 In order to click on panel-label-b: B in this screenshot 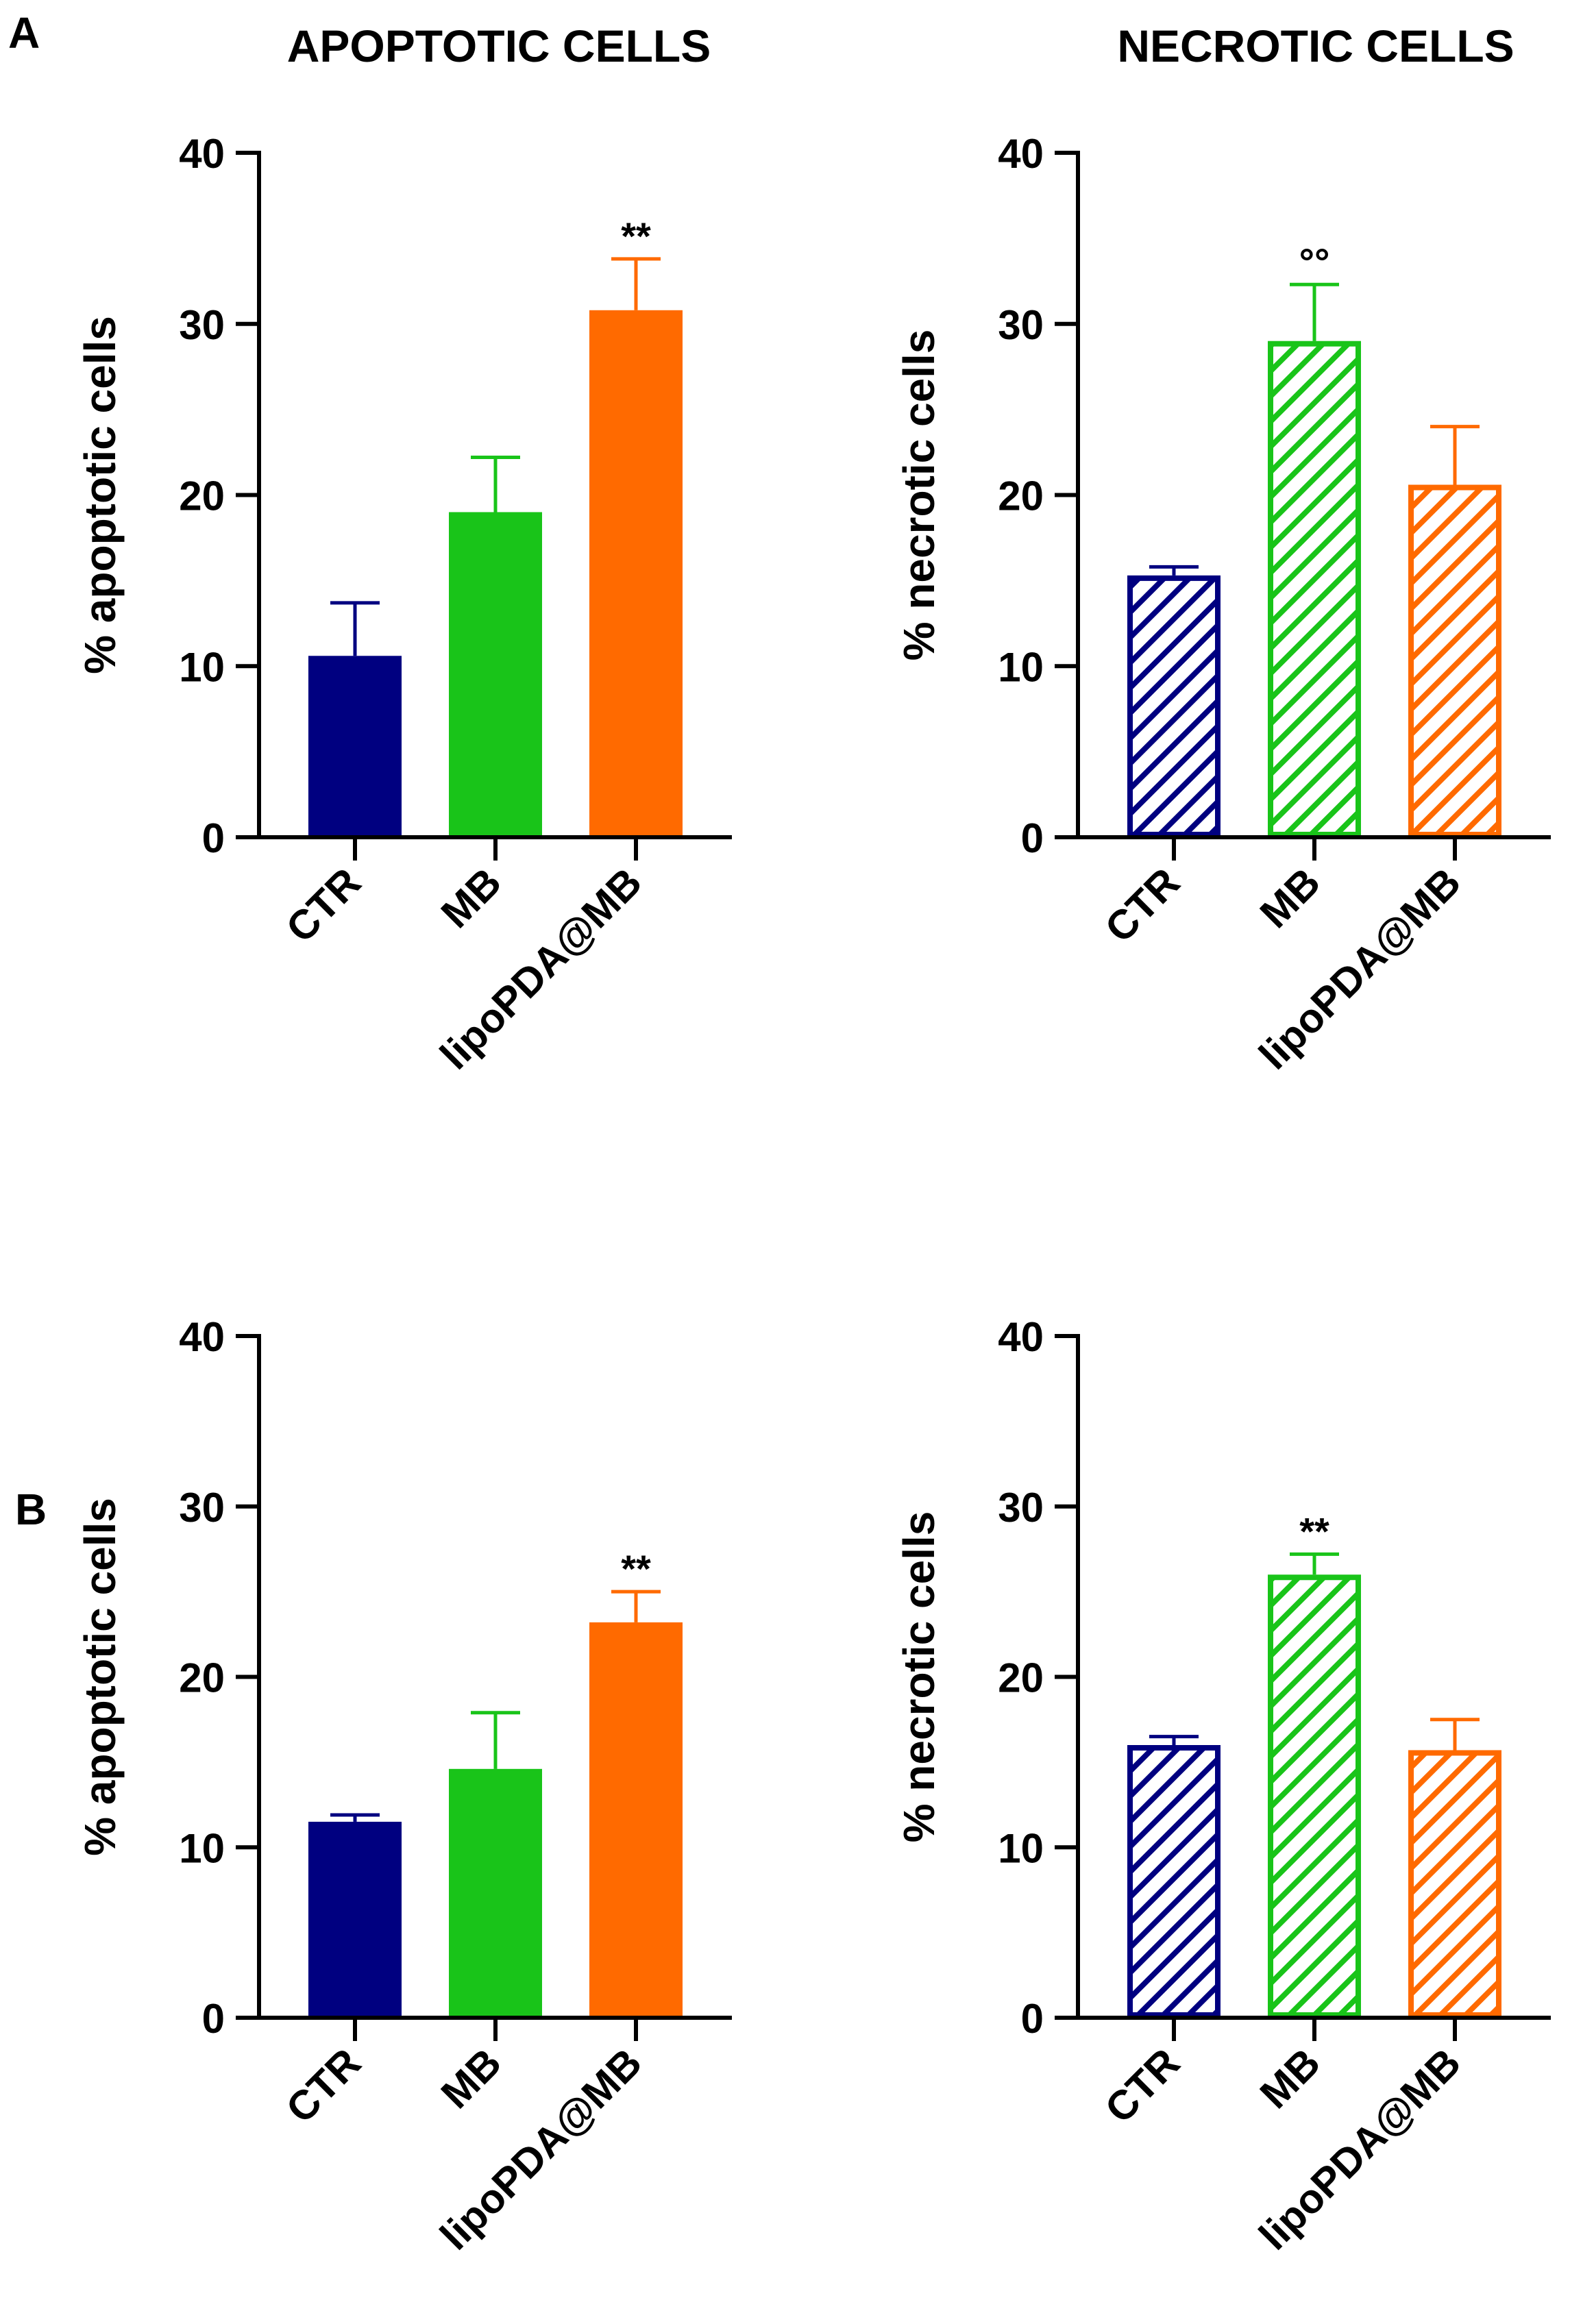, I will do `click(31, 1509)`.